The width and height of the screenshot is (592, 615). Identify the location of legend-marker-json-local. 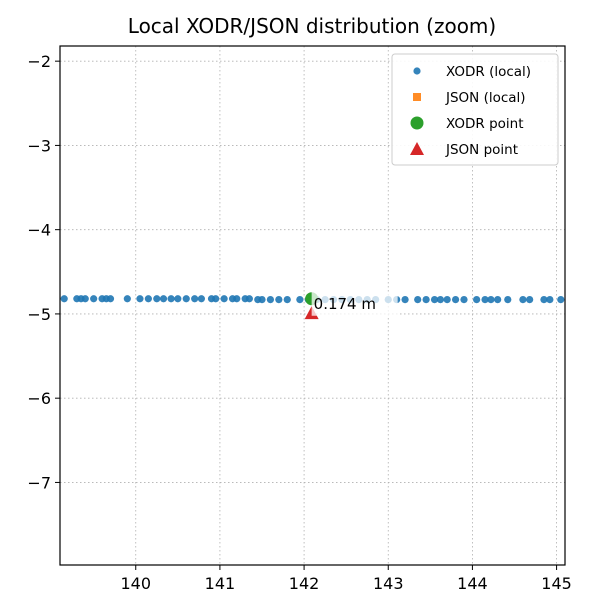
(417, 97).